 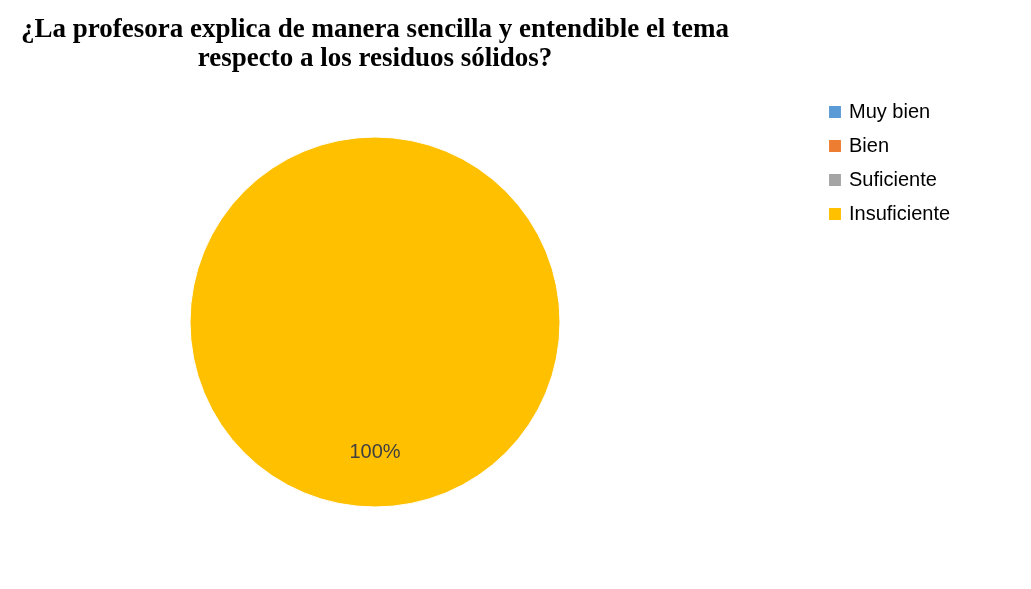 What do you see at coordinates (893, 179) in the screenshot?
I see `legend-label: Suficiente` at bounding box center [893, 179].